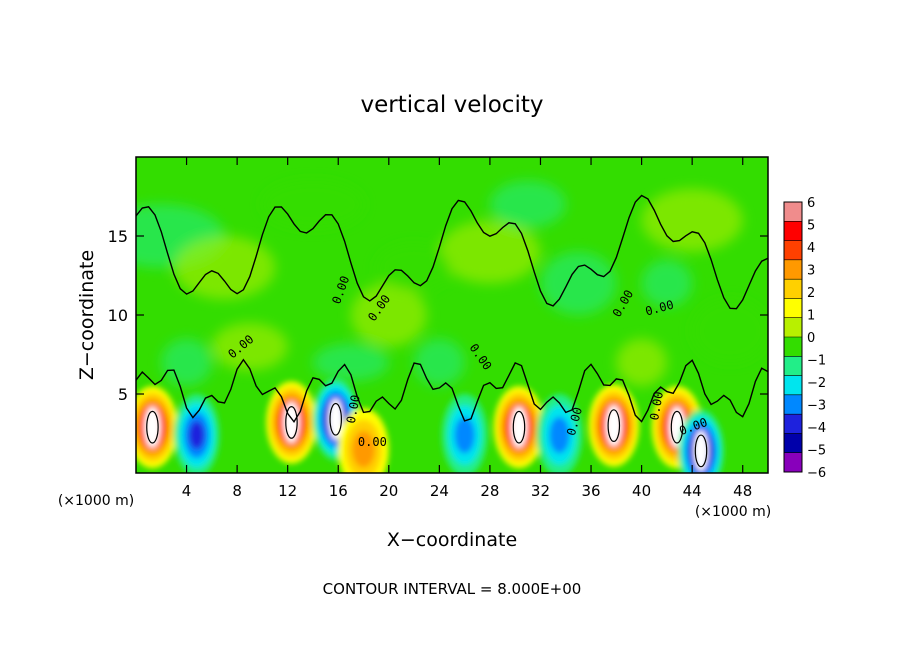  Describe the element at coordinates (187, 491) in the screenshot. I see `x-tick-label: 4` at that location.